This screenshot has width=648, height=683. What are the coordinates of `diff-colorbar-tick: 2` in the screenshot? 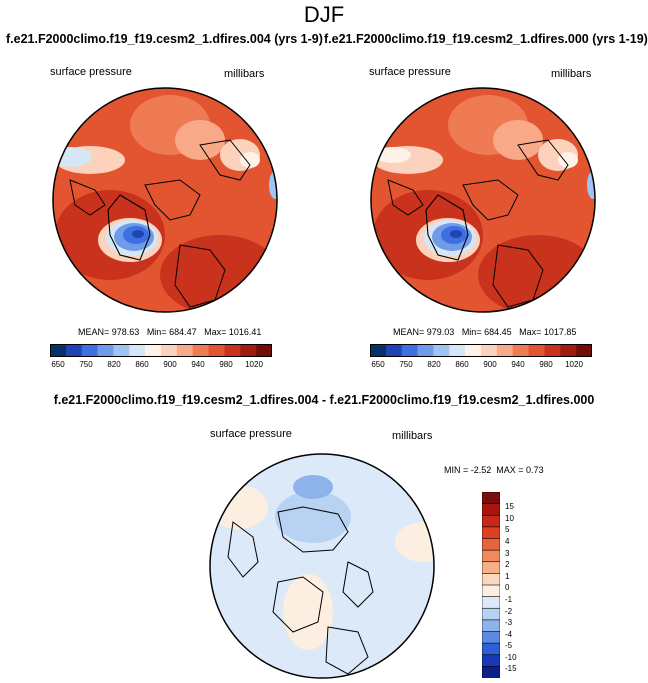 It's located at (507, 564).